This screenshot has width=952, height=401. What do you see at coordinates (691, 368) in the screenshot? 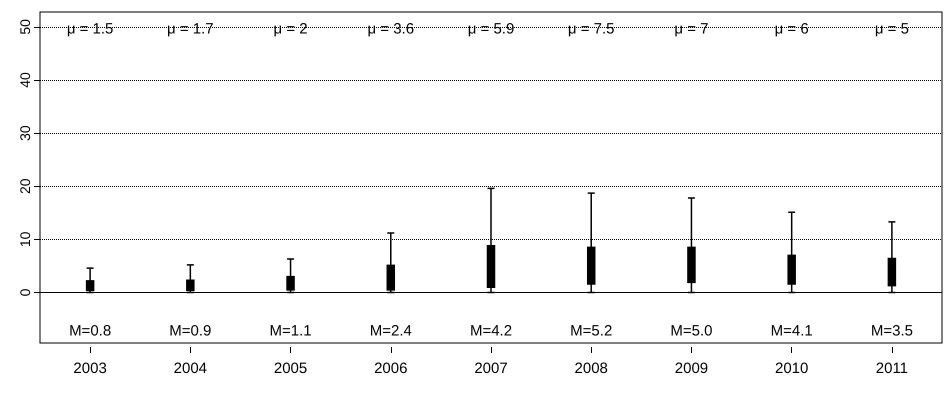
I see `x-tick-label: 2009` at bounding box center [691, 368].